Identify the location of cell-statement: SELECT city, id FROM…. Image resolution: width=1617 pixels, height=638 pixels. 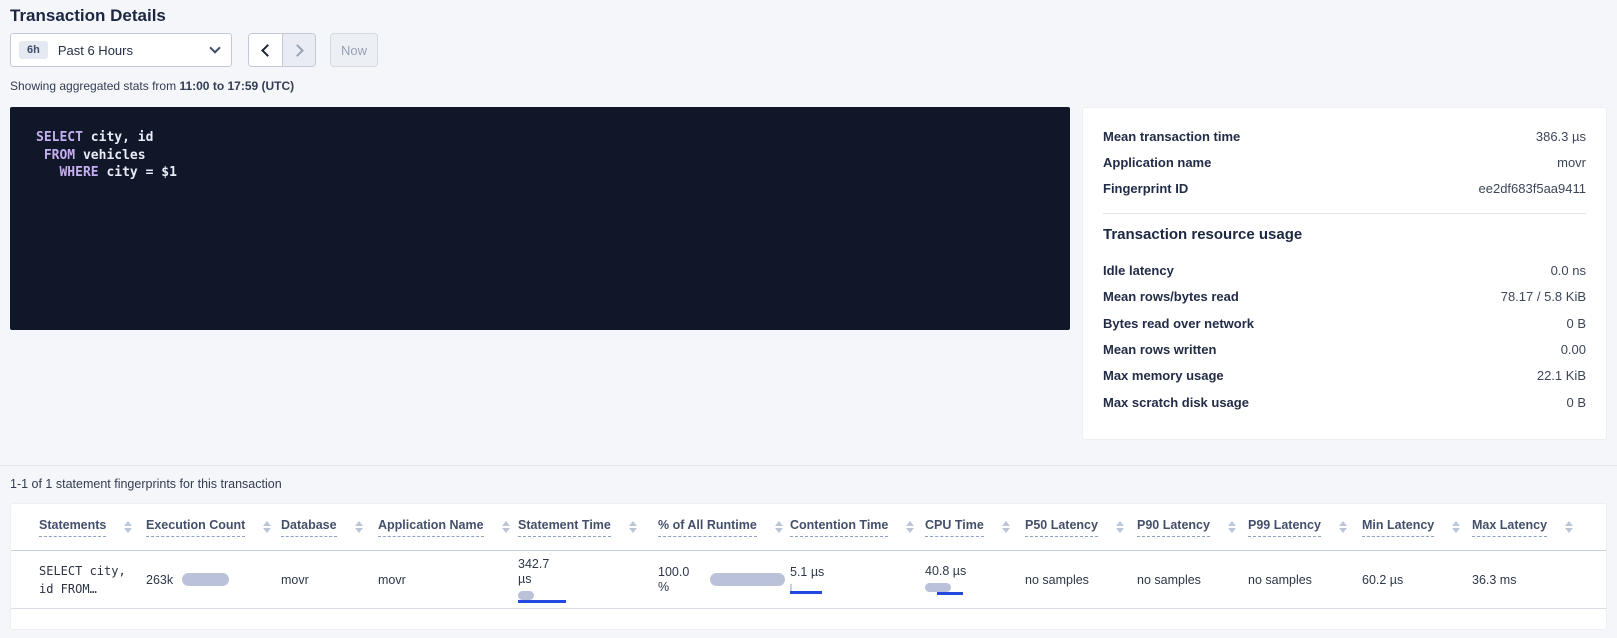
(82, 579).